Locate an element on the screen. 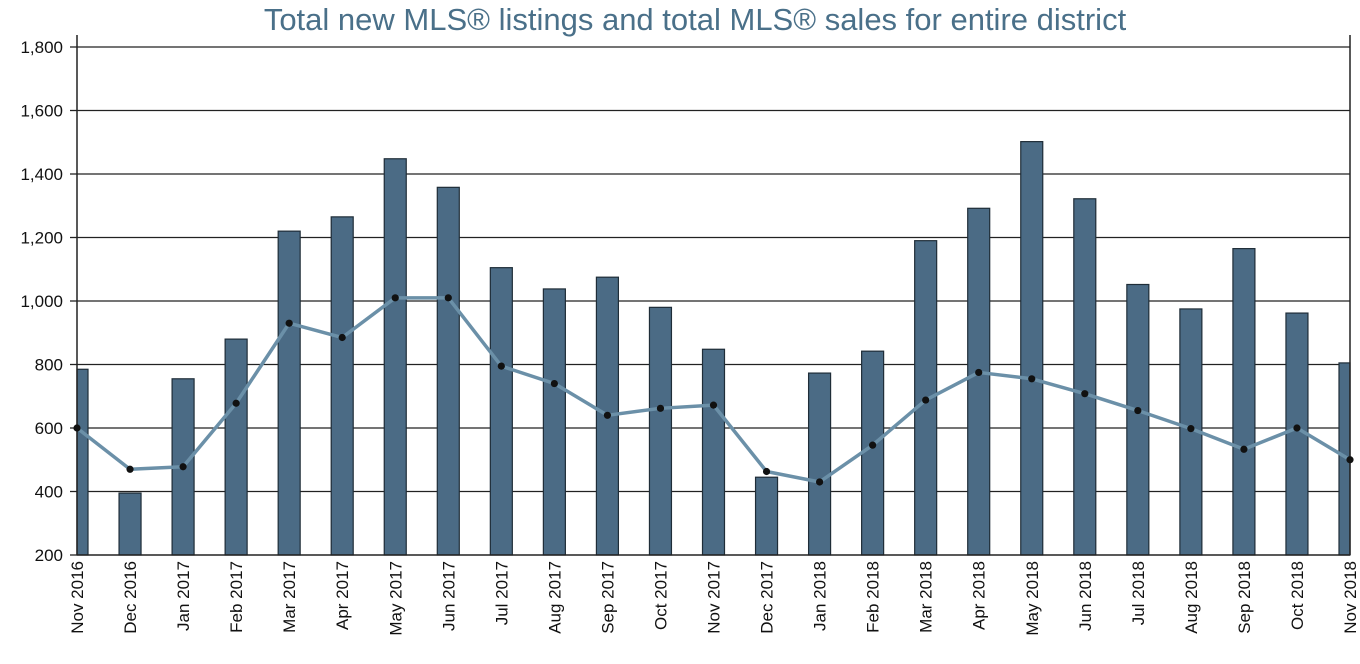 This screenshot has height=664, width=1360. x-tick-label: Sep 2018 is located at coordinates (1244, 597).